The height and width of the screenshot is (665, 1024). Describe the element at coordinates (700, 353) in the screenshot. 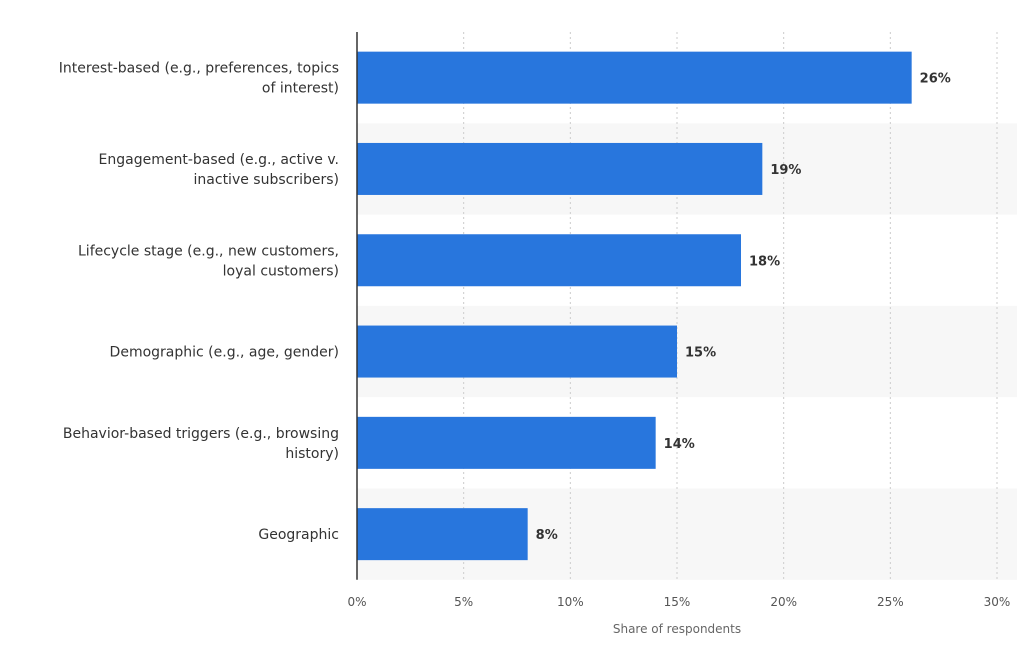

I see `value-label: 15%` at that location.